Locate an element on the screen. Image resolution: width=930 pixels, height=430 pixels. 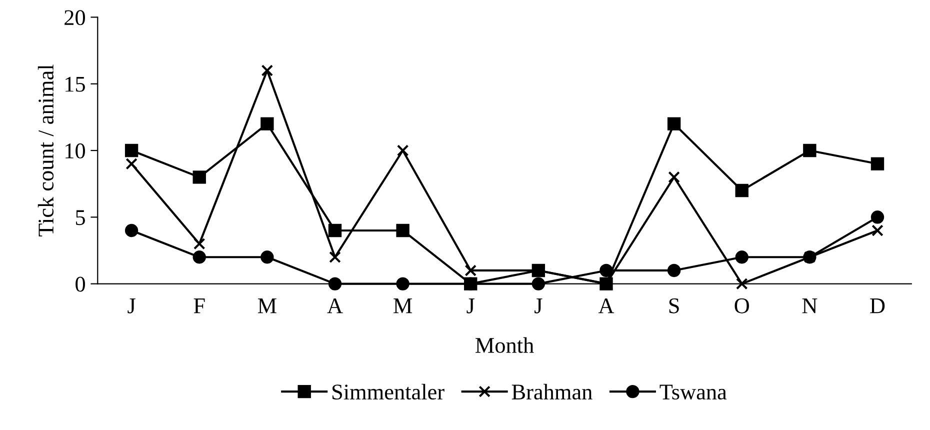
y-tick-label: 0 is located at coordinates (80, 284).